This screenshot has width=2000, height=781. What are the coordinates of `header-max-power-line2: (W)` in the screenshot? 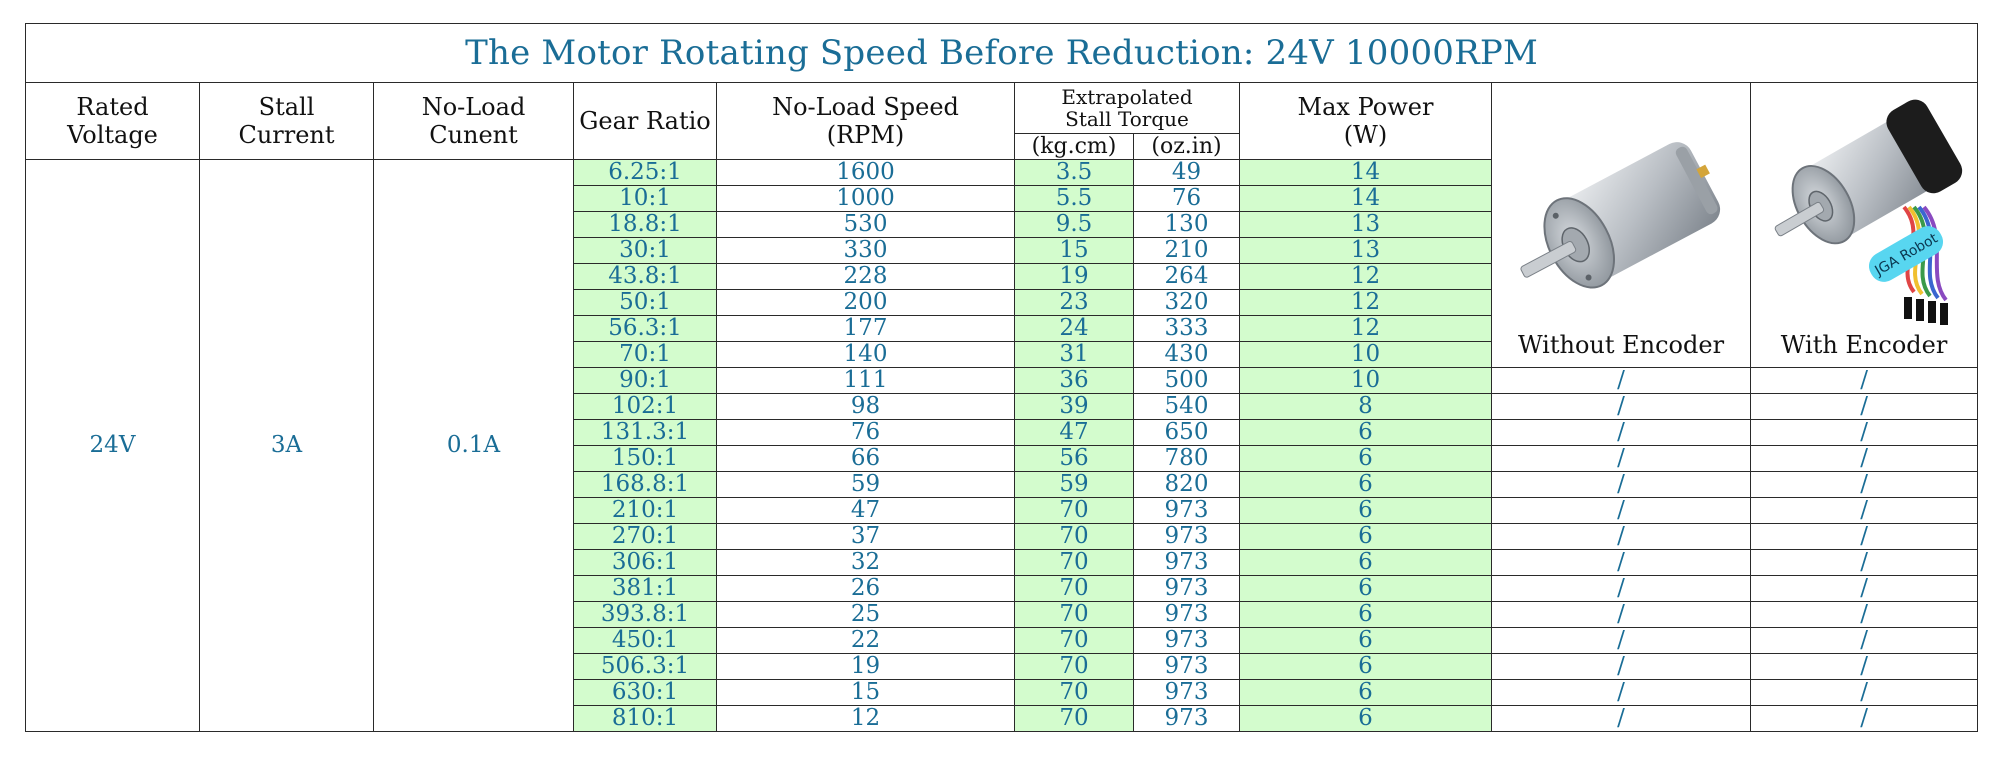 It's located at (1365, 135).